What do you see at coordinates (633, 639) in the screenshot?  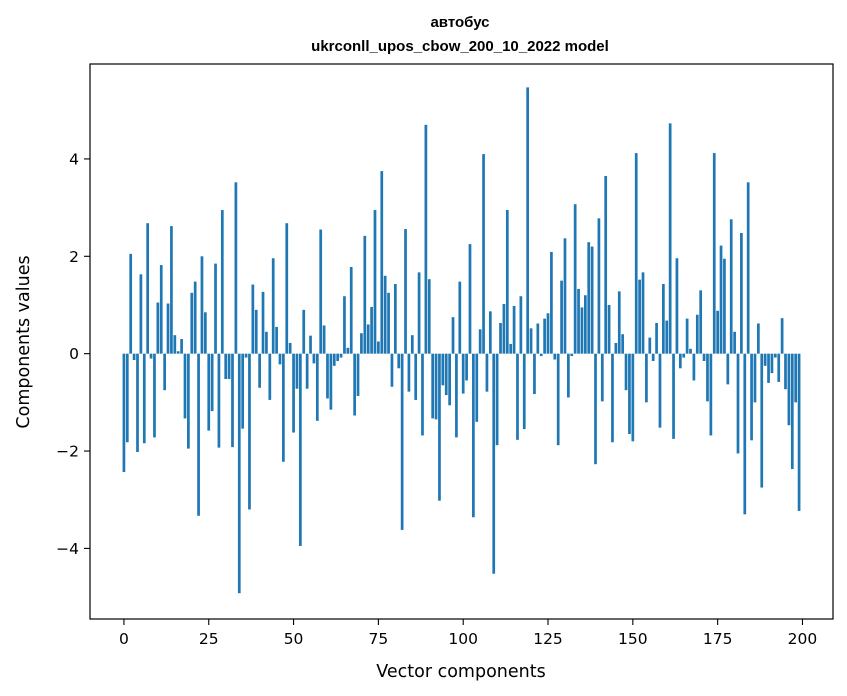 I see `x-tick-label: 150` at bounding box center [633, 639].